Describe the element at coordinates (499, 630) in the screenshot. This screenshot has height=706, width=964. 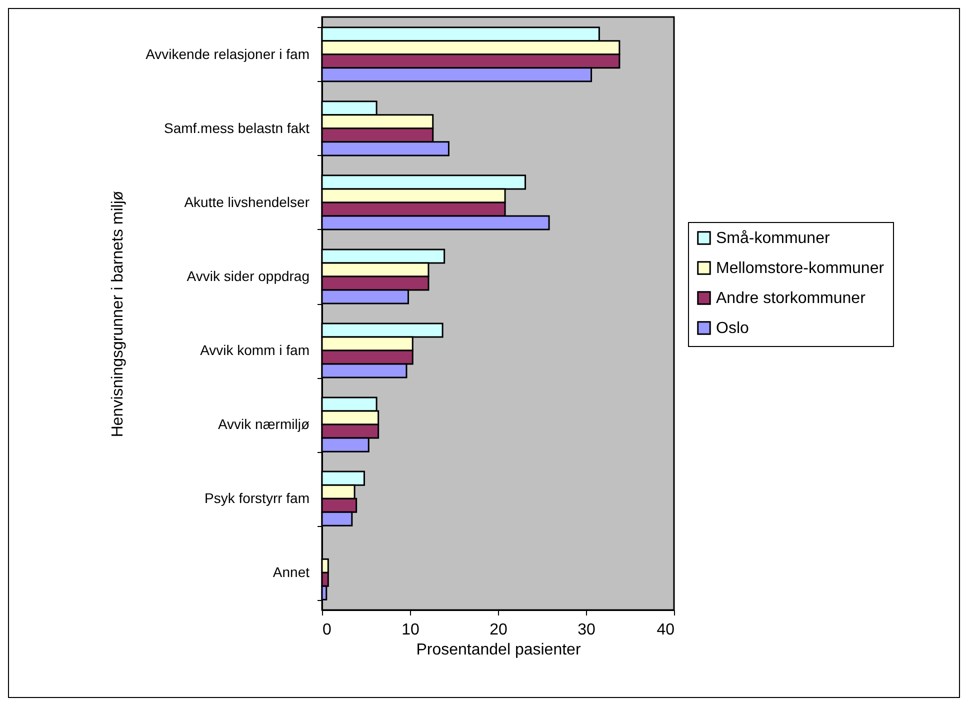
I see `x-tick-label: 20` at that location.